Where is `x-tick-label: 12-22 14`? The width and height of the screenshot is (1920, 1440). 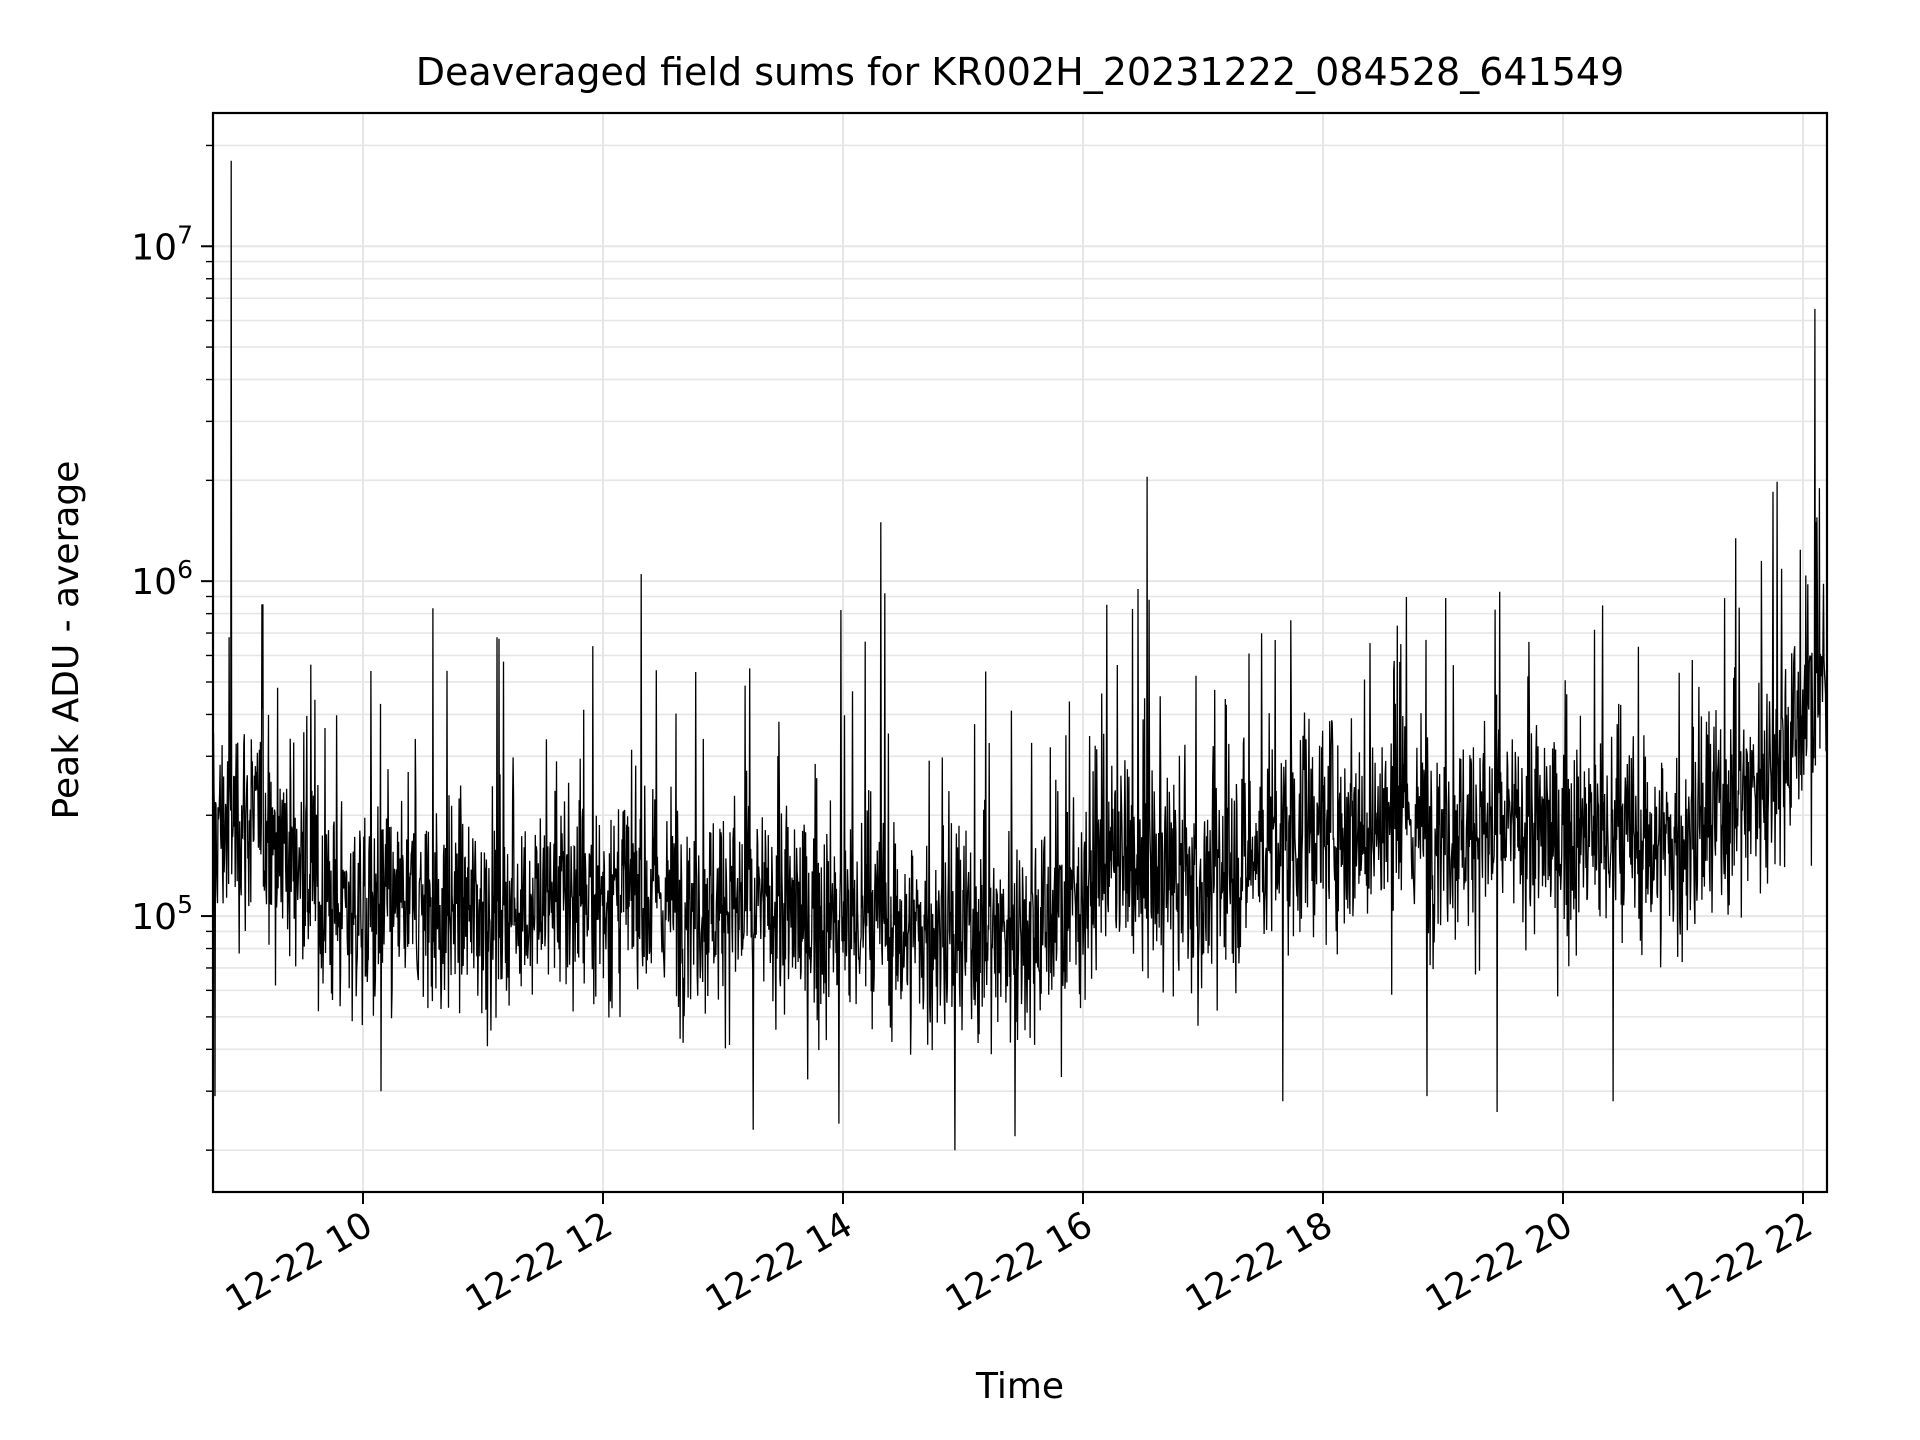
x-tick-label: 12-22 14 is located at coordinates (779, 1262).